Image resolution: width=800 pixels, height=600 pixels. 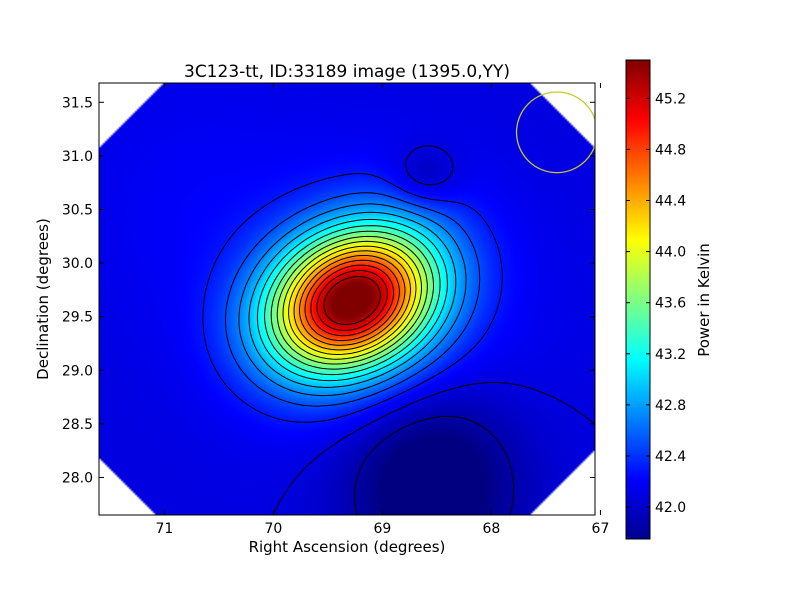 I want to click on y-tick-label: 29.0, so click(x=77, y=371).